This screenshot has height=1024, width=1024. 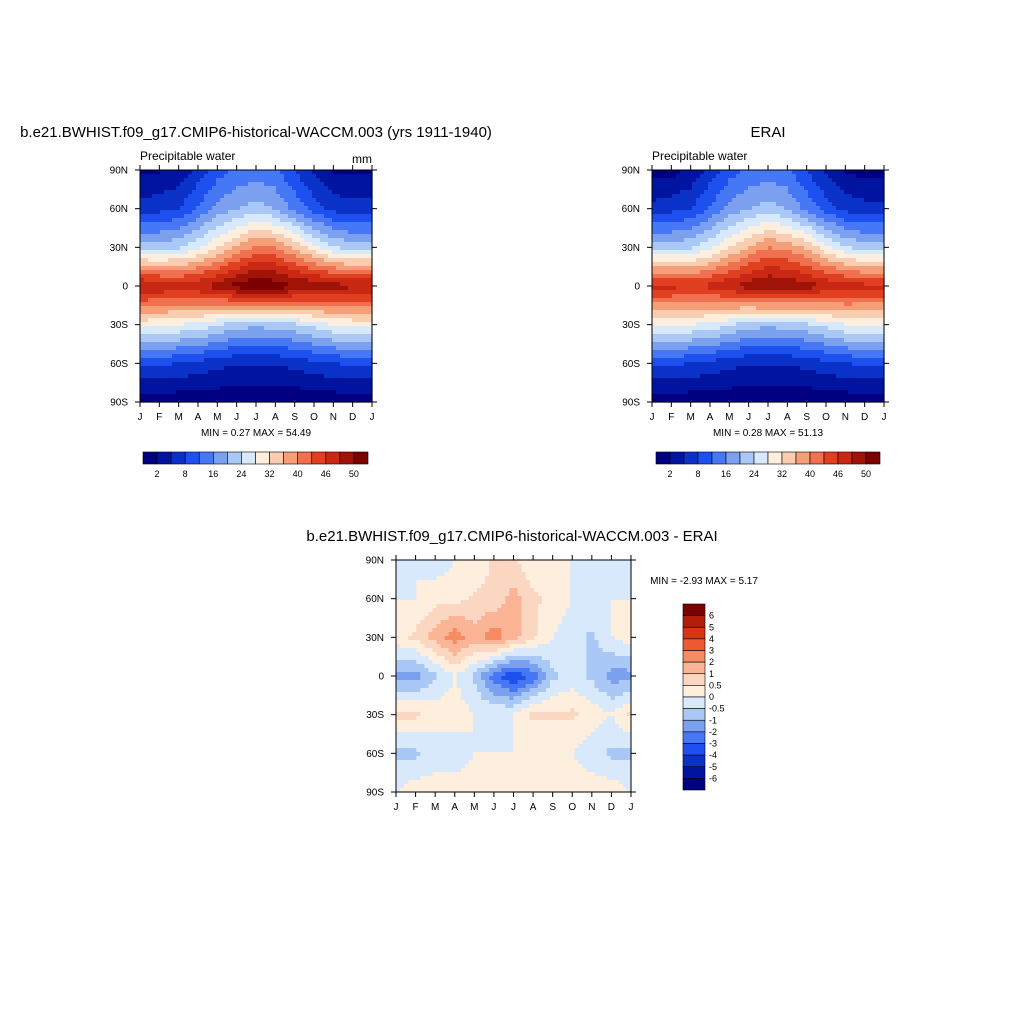 I want to click on colorbar: 2 8 16 24 32 40 46 50, so click(x=255, y=465).